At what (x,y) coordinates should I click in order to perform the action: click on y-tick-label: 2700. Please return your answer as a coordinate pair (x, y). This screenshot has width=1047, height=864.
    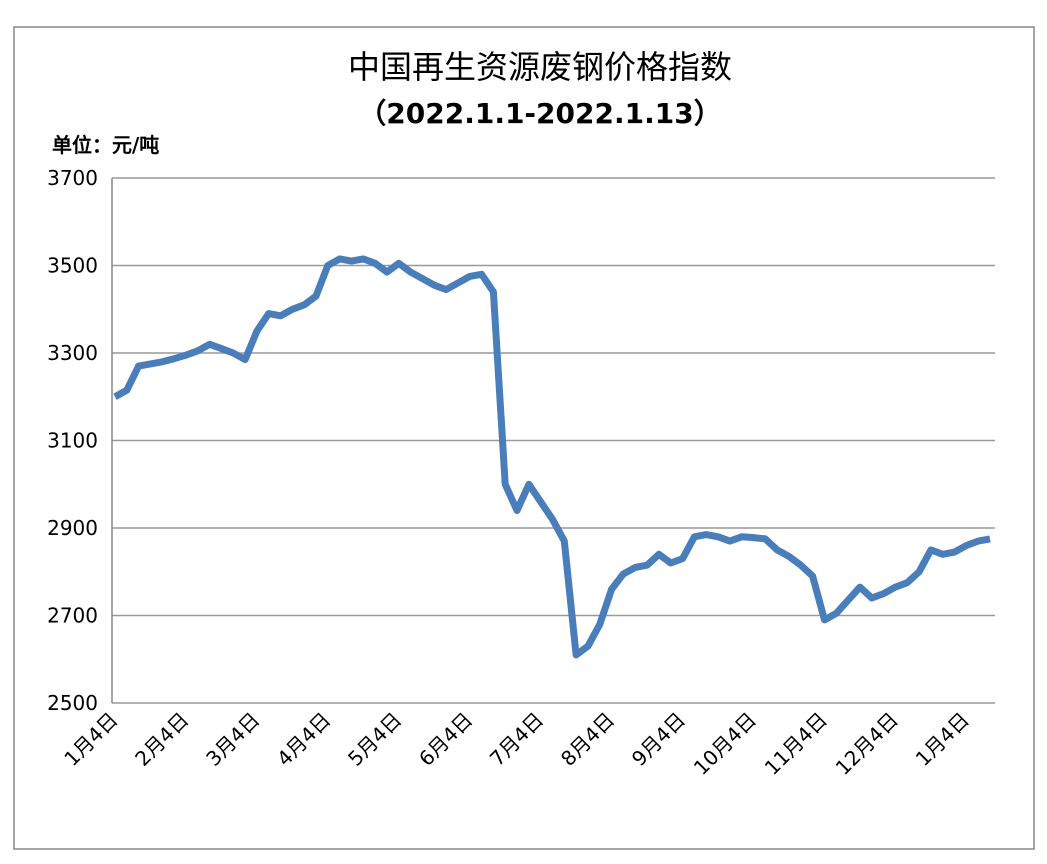
    Looking at the image, I should click on (72, 616).